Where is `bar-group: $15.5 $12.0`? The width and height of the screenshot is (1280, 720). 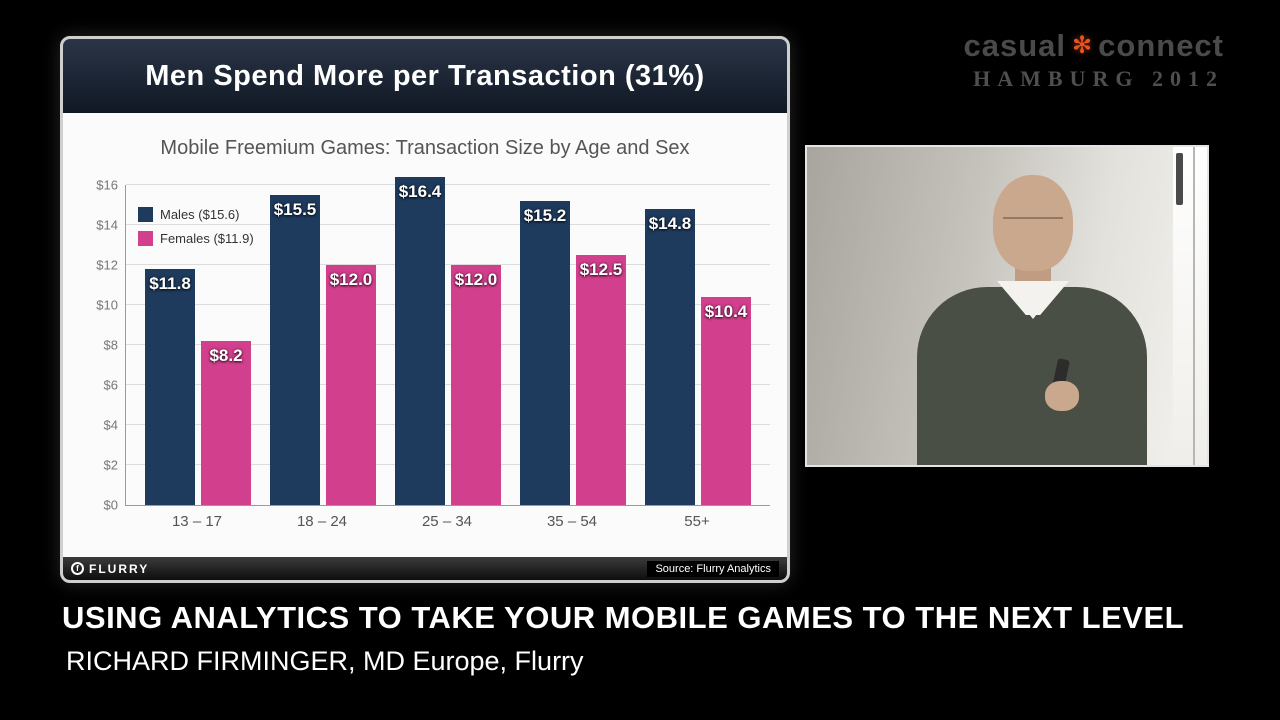
bar-group: $15.5 $12.0 is located at coordinates (323, 345).